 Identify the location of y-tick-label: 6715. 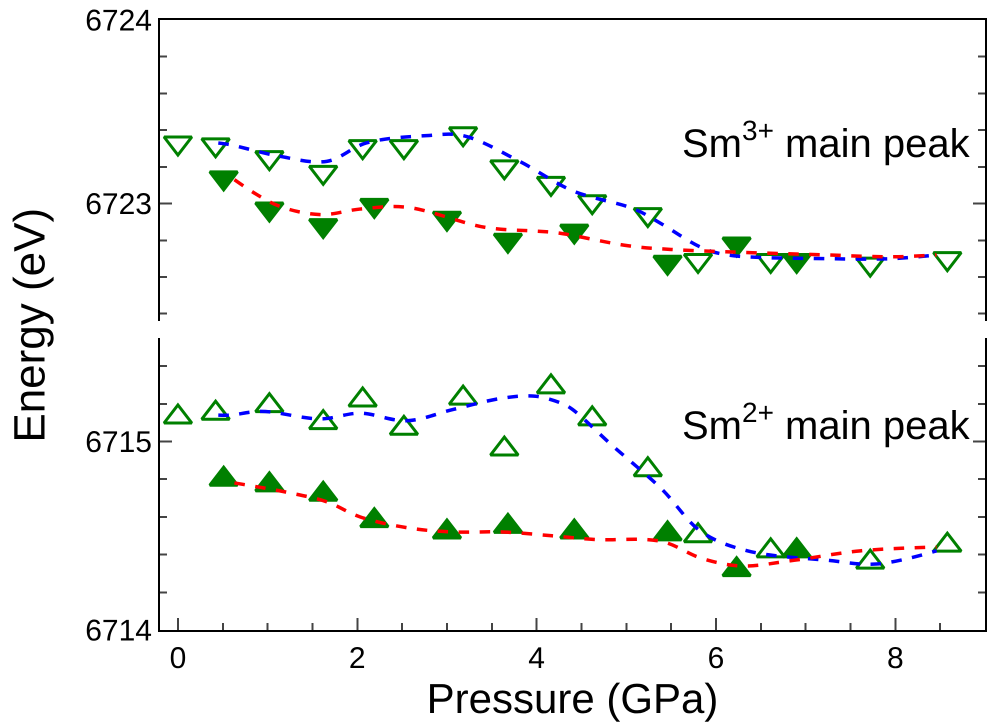
(118, 442).